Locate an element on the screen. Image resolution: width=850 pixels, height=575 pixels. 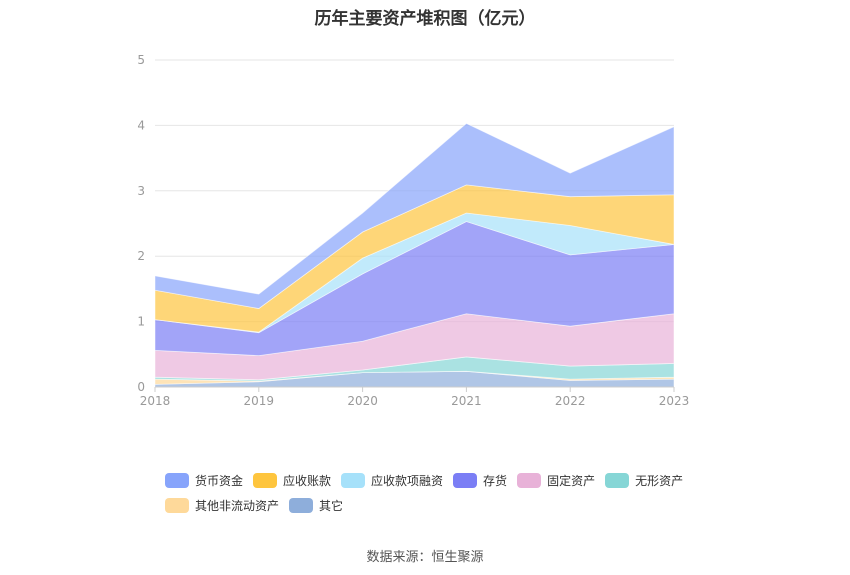
x-tick-label: 2018 is located at coordinates (155, 401).